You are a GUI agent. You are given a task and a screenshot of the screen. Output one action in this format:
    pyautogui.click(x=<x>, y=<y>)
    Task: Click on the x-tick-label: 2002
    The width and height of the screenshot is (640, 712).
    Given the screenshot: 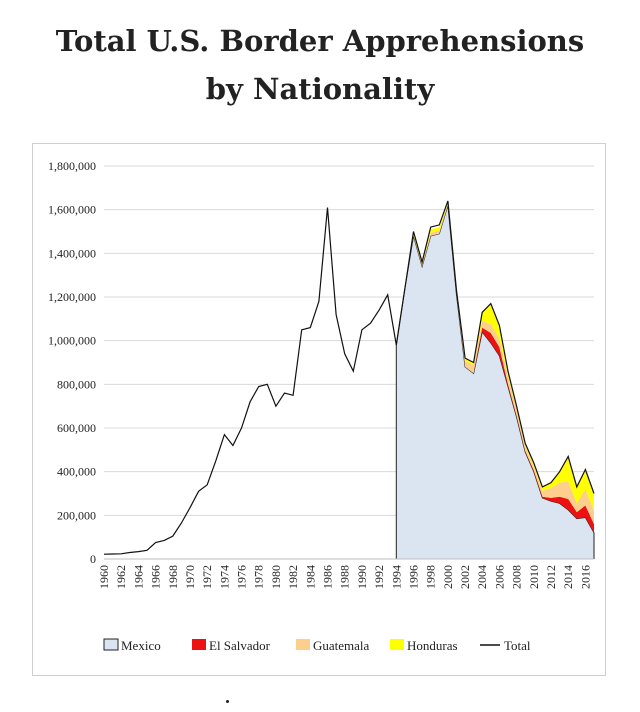 What is the action you would take?
    pyautogui.click(x=465, y=577)
    